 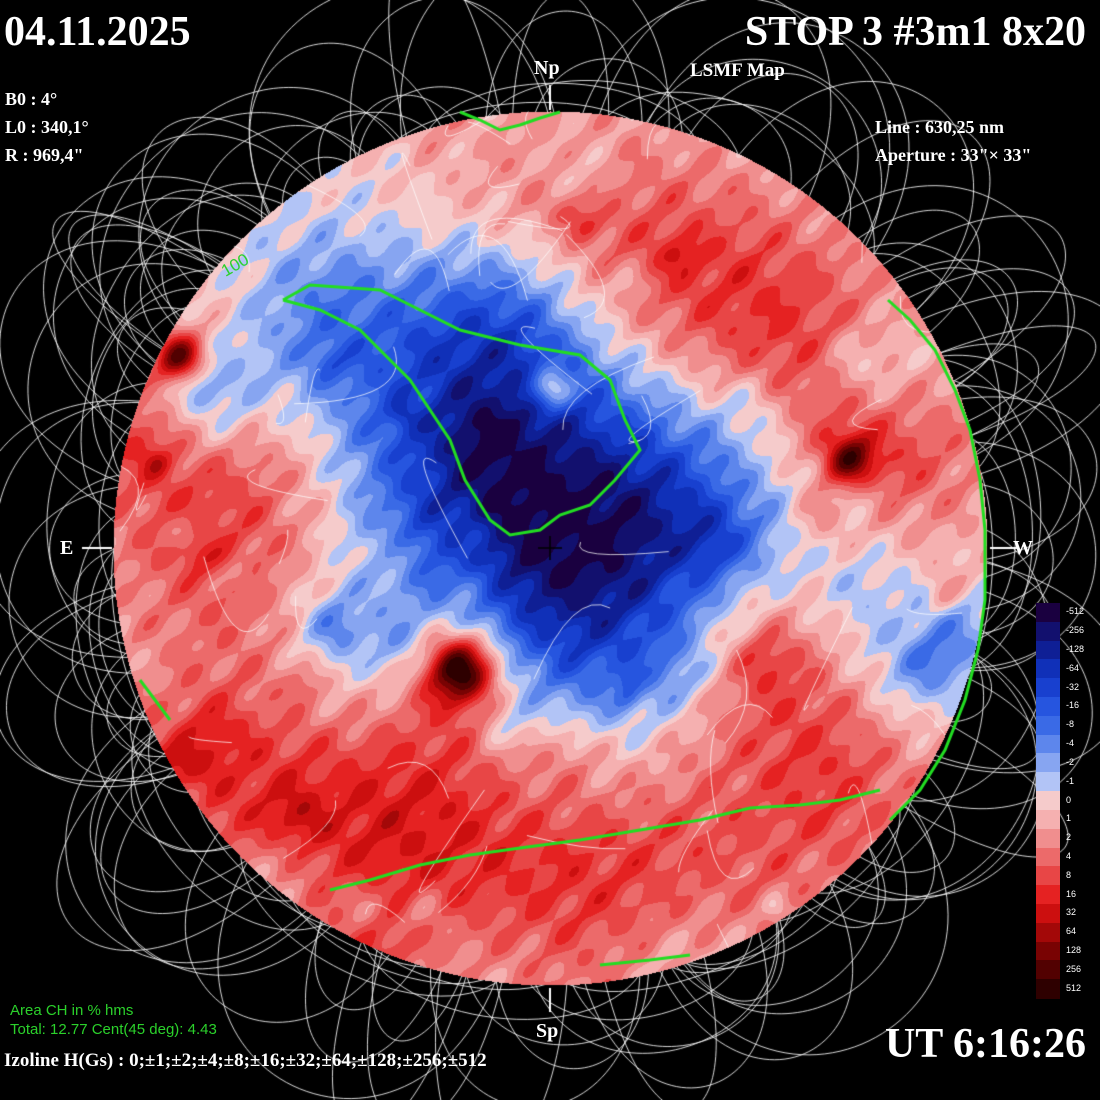 What do you see at coordinates (1070, 780) in the screenshot?
I see `scale-tick-label: -1` at bounding box center [1070, 780].